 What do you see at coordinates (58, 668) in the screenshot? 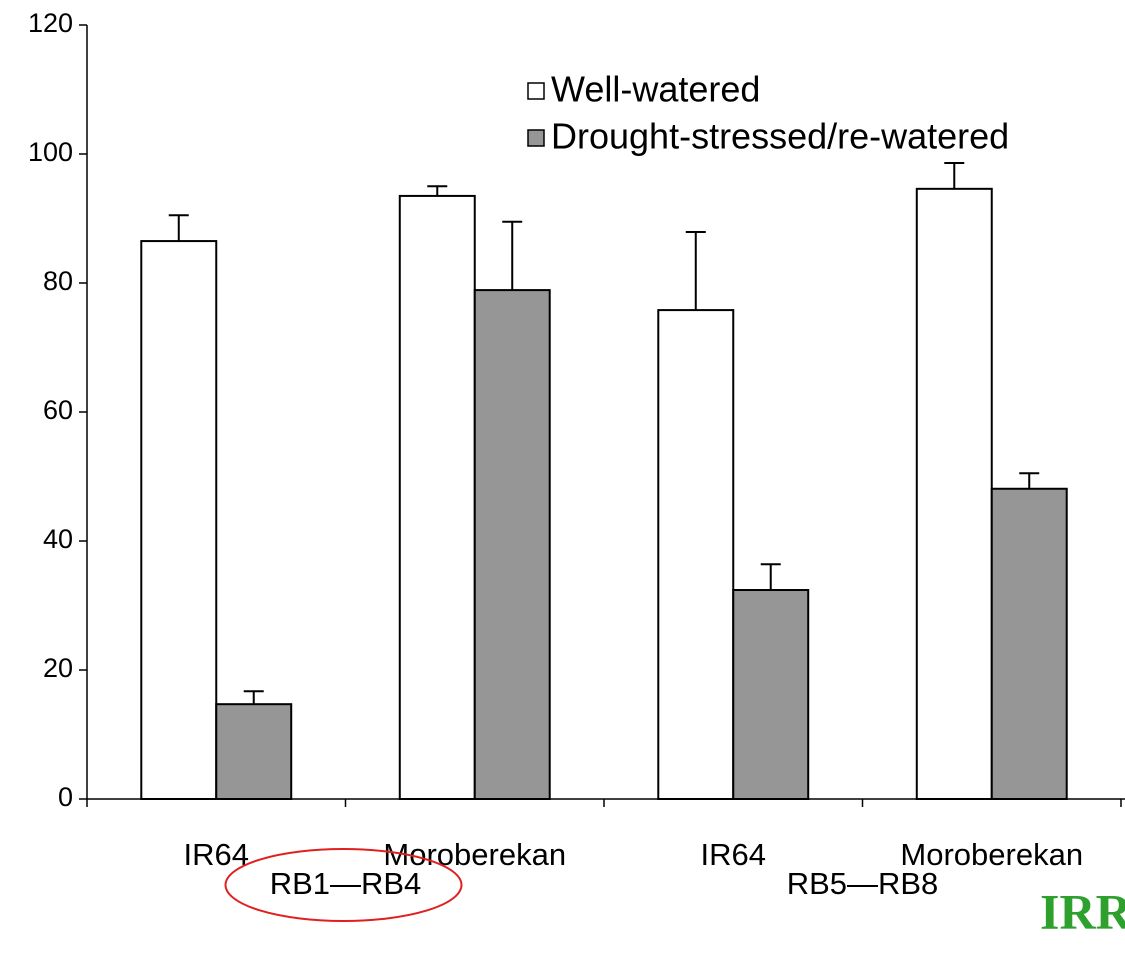
I see `y-tick-label: 20` at bounding box center [58, 668].